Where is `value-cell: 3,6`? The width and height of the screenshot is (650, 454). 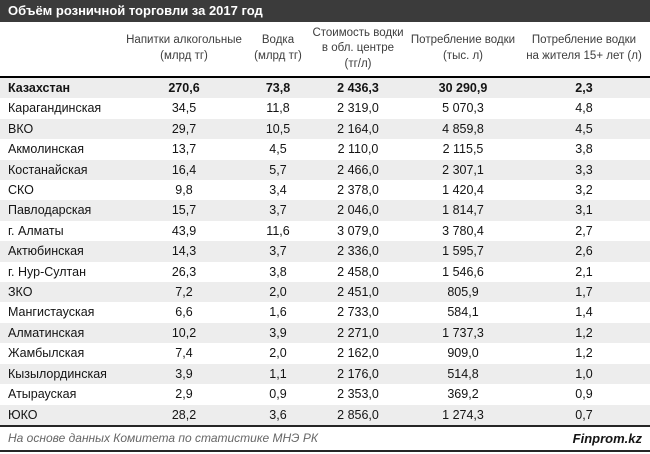
value-cell: 3,6 is located at coordinates (278, 414).